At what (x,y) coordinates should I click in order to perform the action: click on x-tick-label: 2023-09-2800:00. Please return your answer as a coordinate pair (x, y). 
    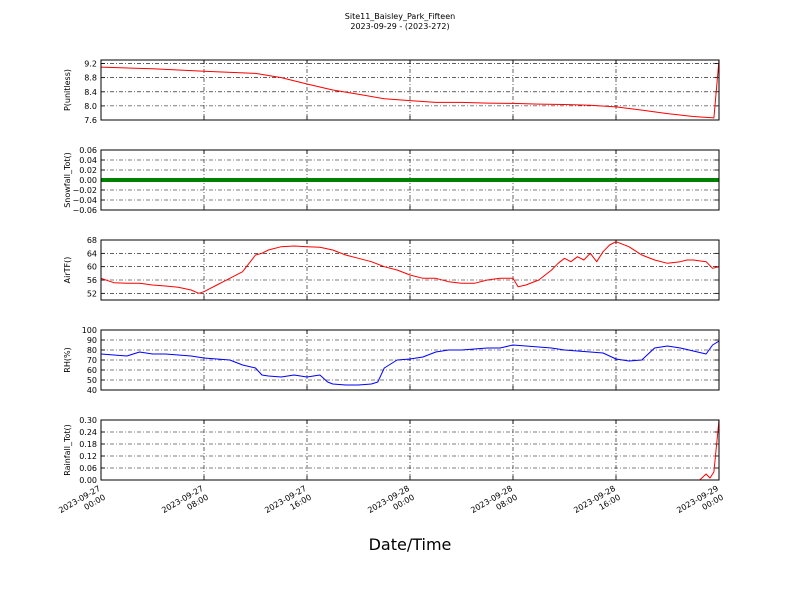
    Looking at the image, I should click on (391, 504).